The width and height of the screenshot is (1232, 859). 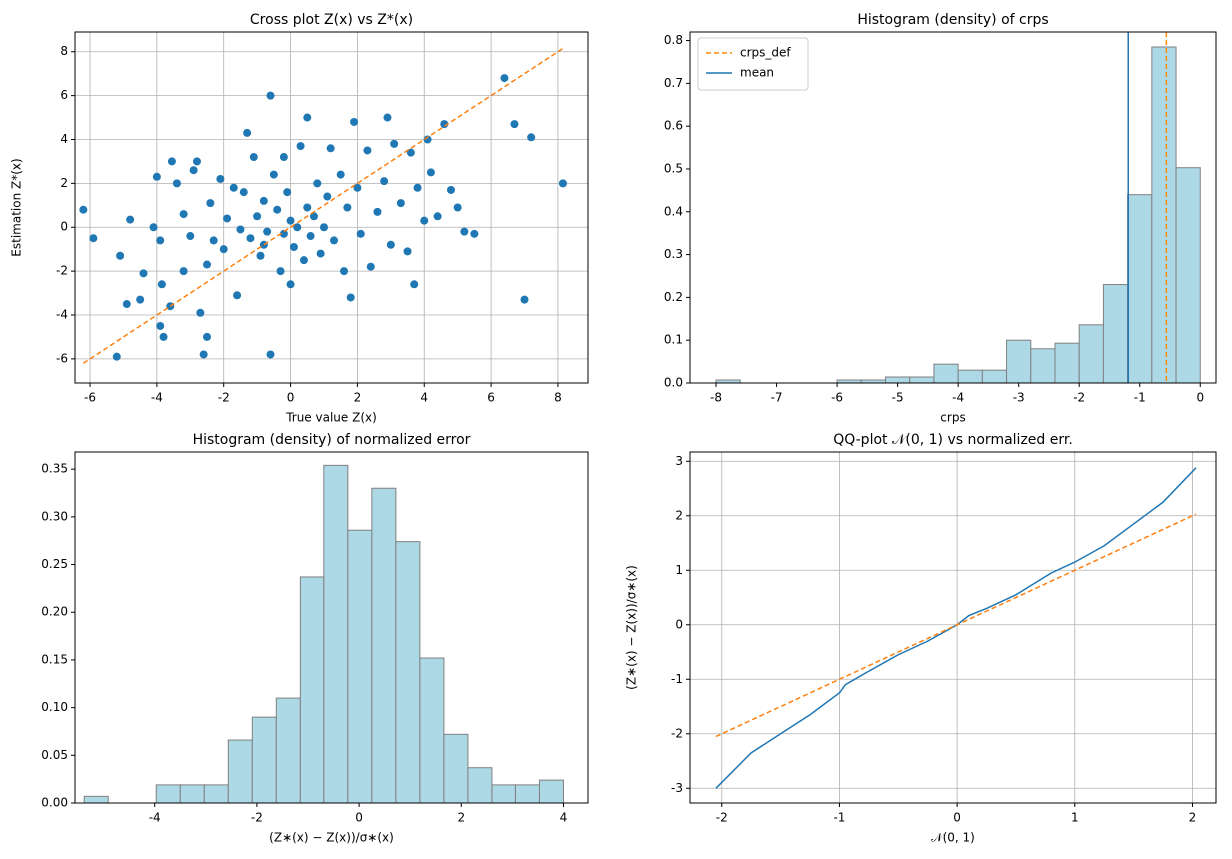 What do you see at coordinates (673, 168) in the screenshot?
I see `y-tick-label: 0.5` at bounding box center [673, 168].